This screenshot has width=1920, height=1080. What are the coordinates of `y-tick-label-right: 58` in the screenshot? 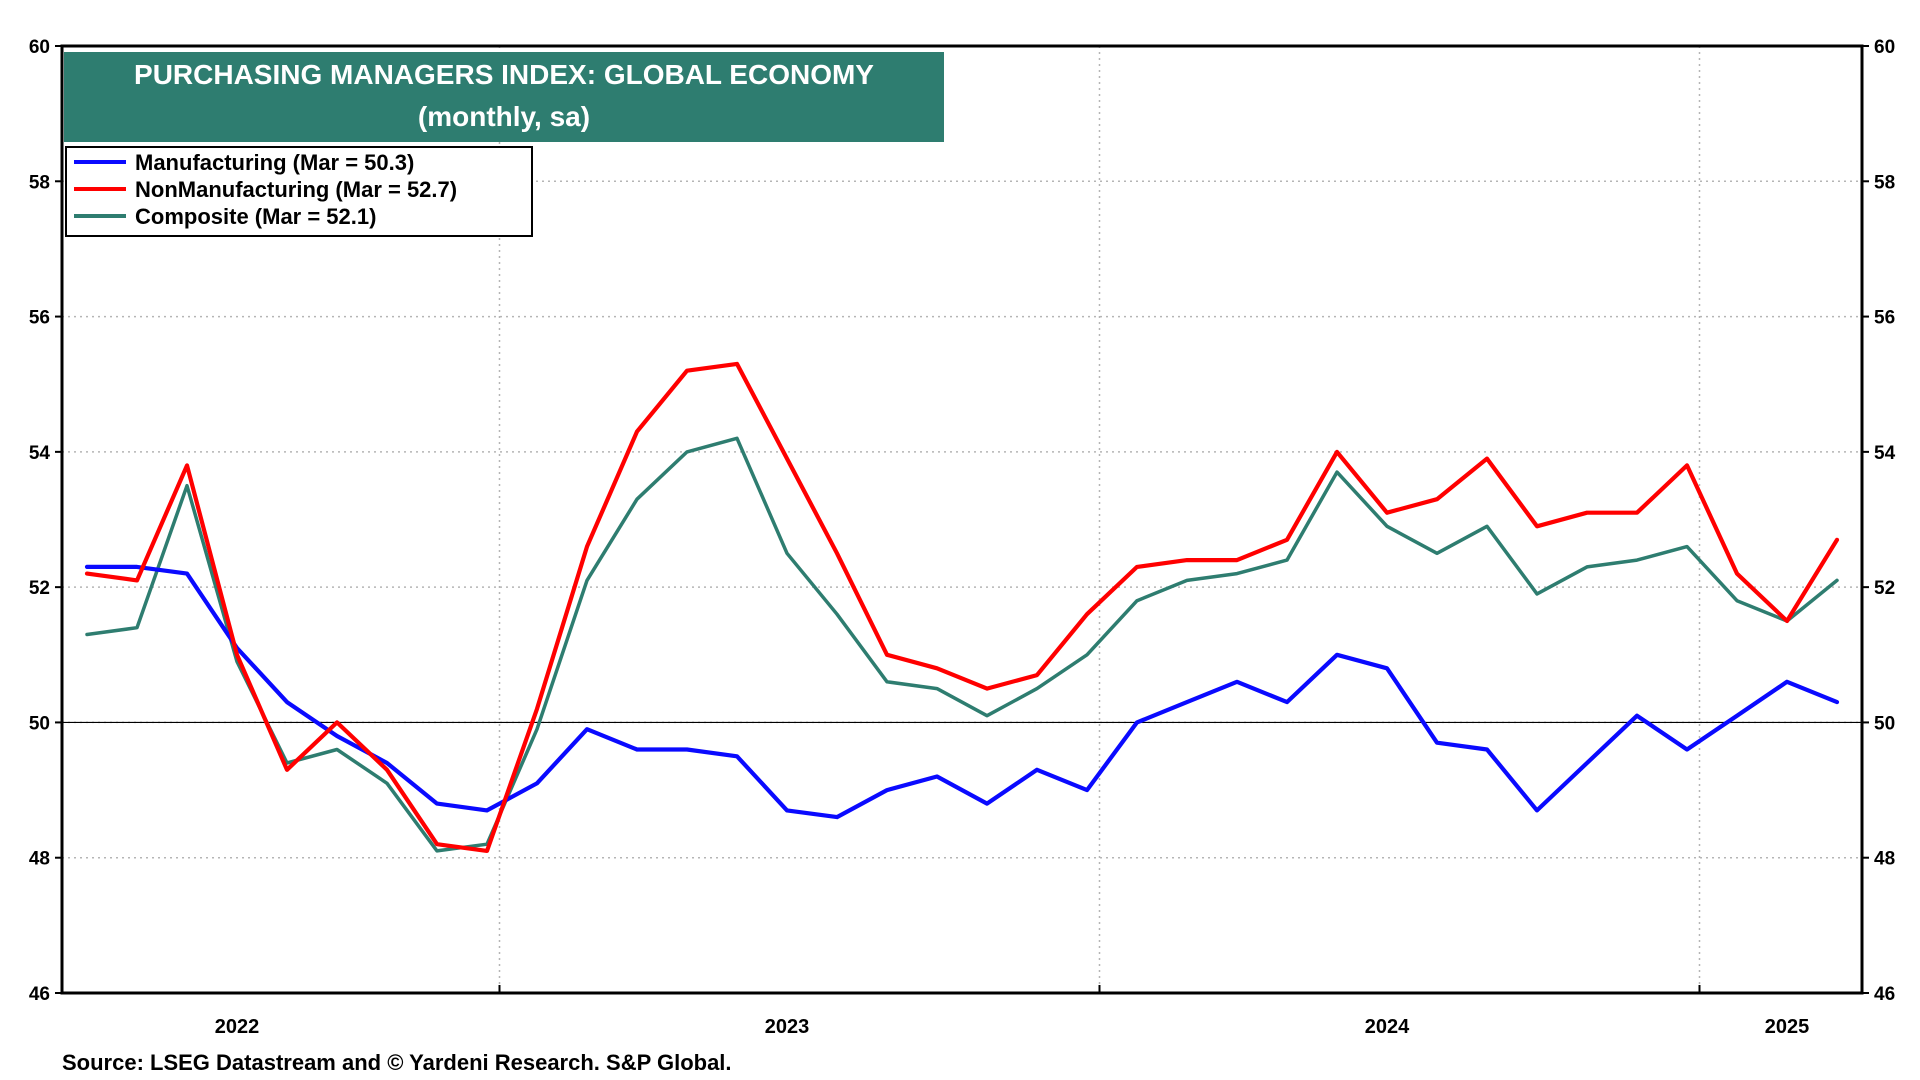 It's located at (1884, 182).